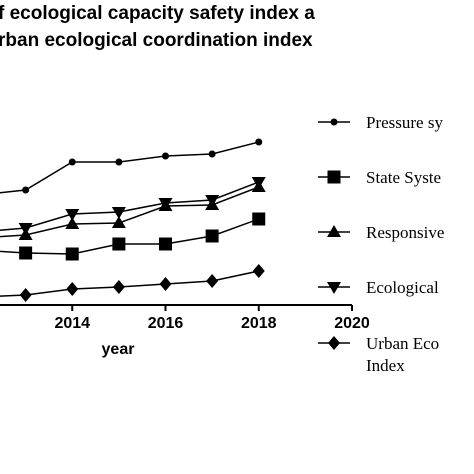 The image size is (474, 474). What do you see at coordinates (385, 365) in the screenshot?
I see `legend-label: Index` at bounding box center [385, 365].